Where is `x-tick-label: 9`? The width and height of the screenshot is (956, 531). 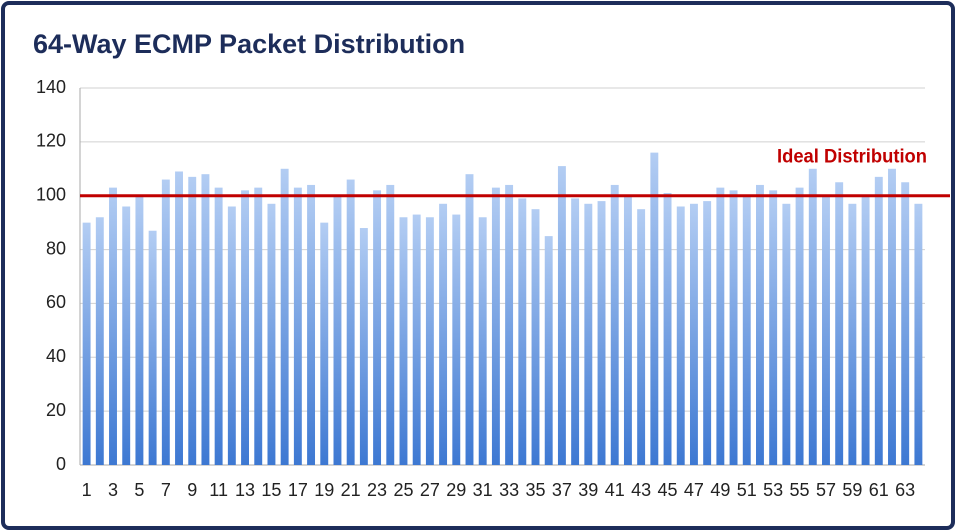
x-tick-label: 9 is located at coordinates (192, 490).